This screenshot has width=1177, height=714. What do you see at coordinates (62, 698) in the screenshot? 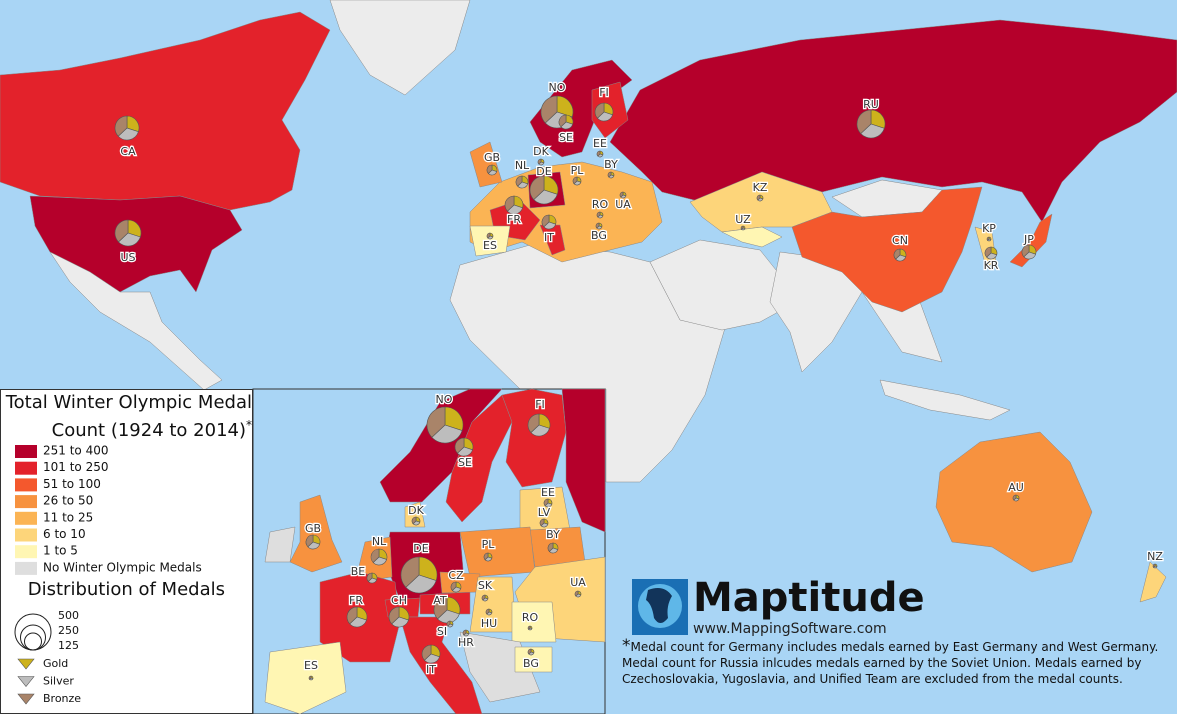
I see `pie-legend-label: Bronze` at bounding box center [62, 698].